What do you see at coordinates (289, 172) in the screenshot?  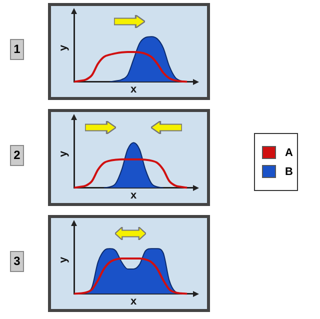 I see `legend-label: B` at bounding box center [289, 172].